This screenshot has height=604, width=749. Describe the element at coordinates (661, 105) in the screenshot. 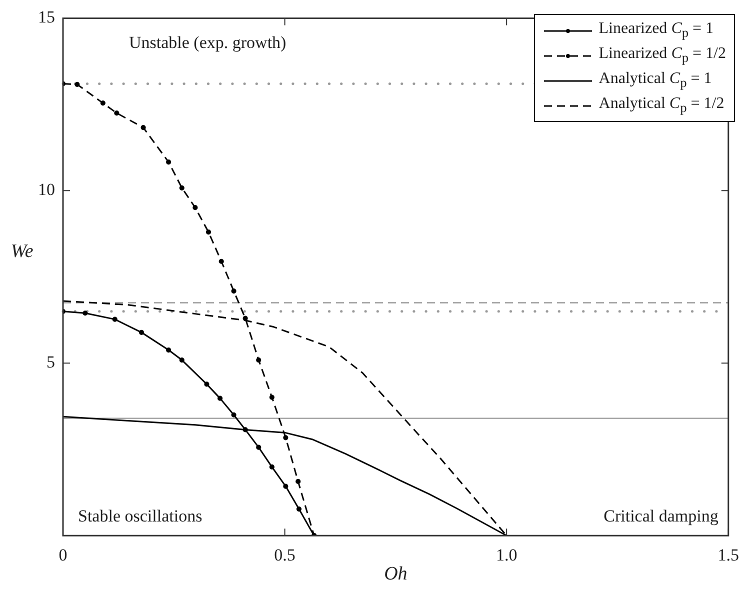

I see `legend-label: Analytical C$_{p}$ = 1/2` at that location.